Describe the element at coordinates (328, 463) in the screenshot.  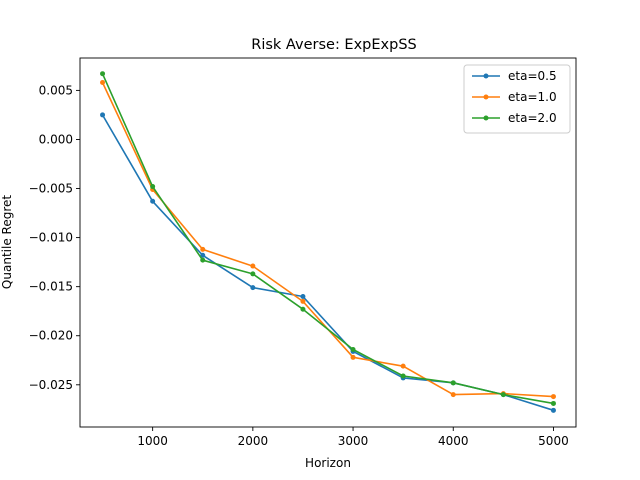
I see `x-axis-label: Horizon` at that location.